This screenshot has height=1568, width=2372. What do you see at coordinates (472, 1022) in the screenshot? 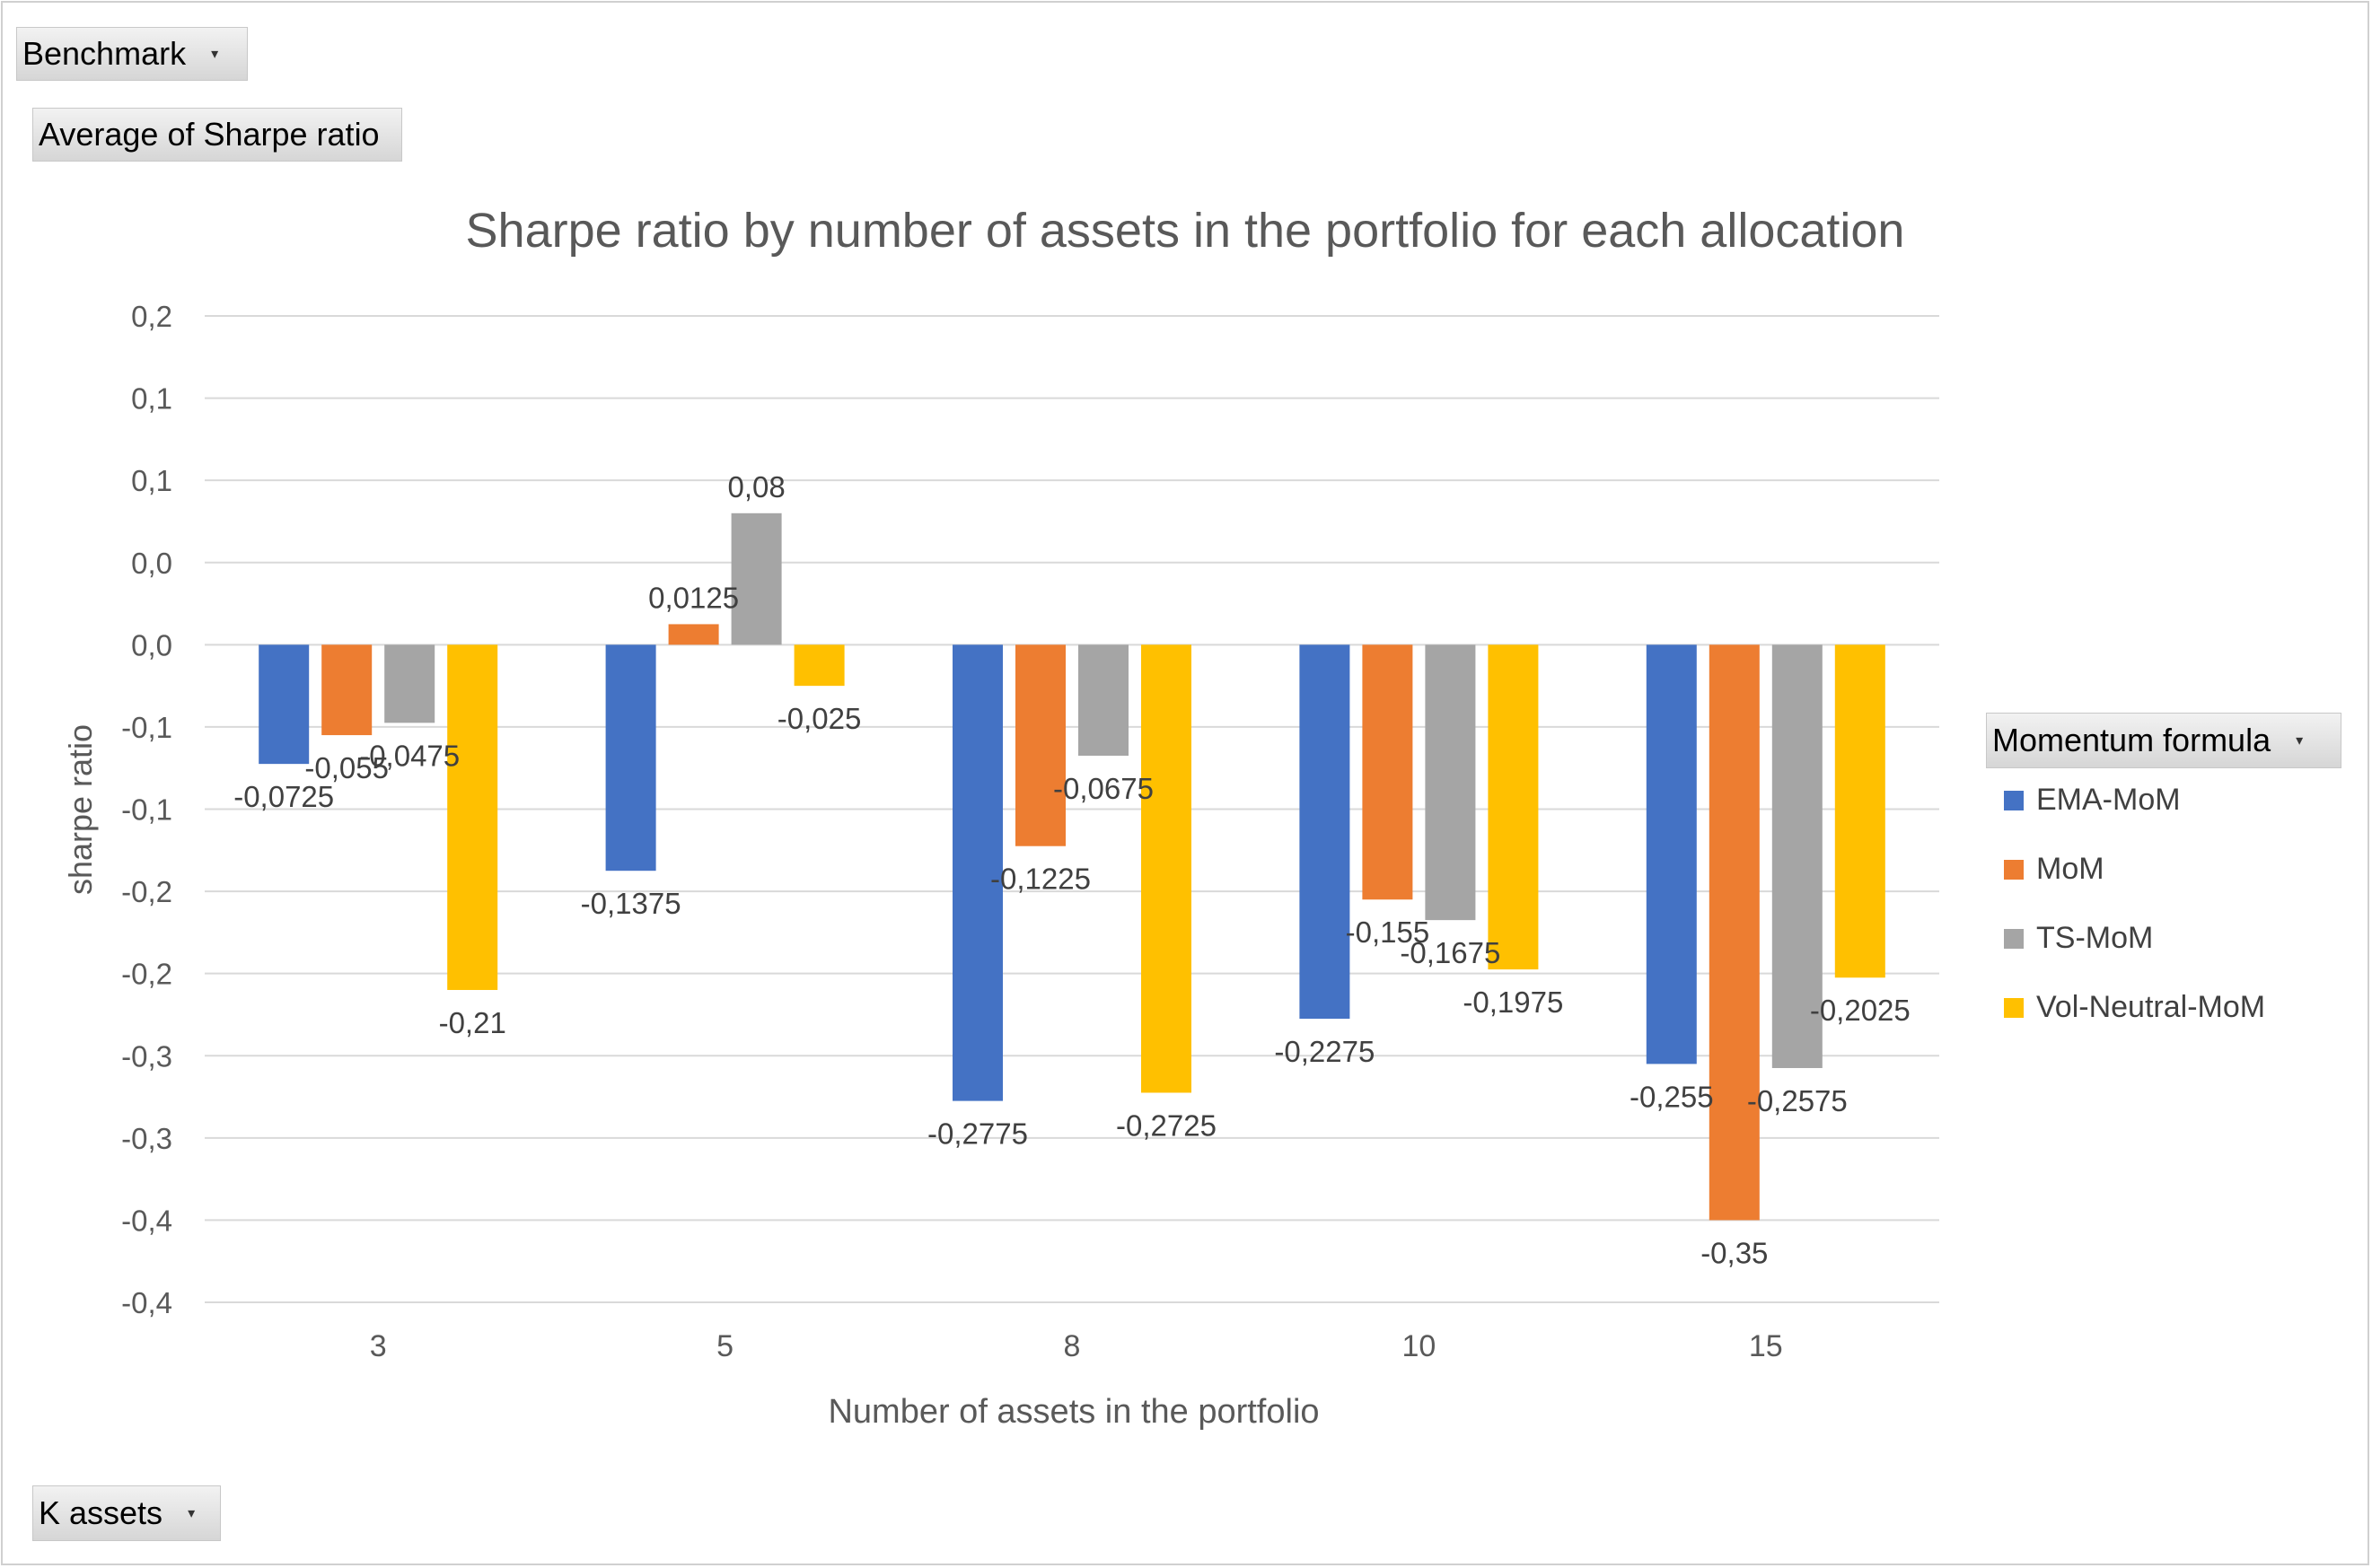
I see `data-label: -0,21` at bounding box center [472, 1022].